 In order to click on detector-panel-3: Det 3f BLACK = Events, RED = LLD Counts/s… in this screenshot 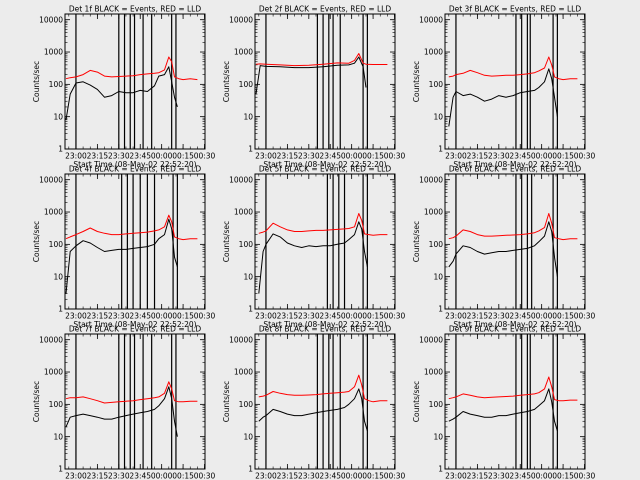, I will do `click(504, 87)`.